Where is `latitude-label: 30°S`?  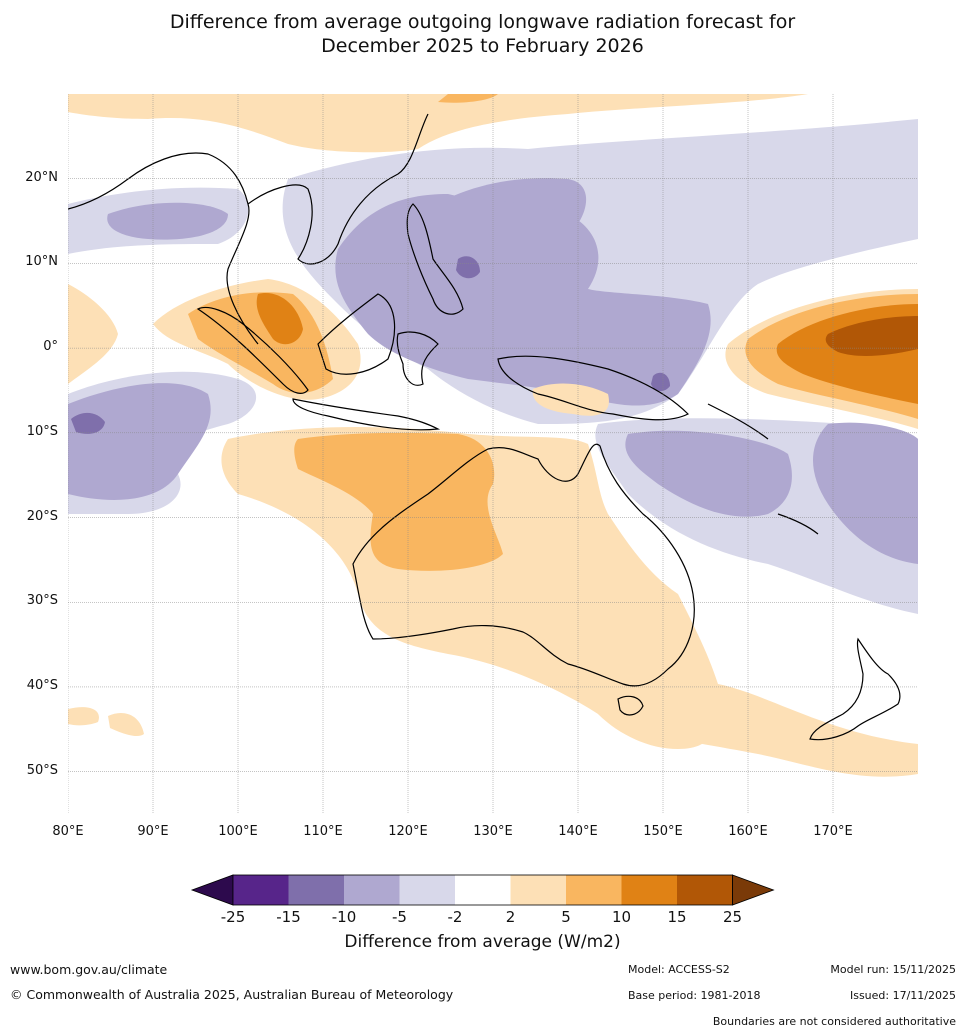
latitude-label: 30°S is located at coordinates (42, 601).